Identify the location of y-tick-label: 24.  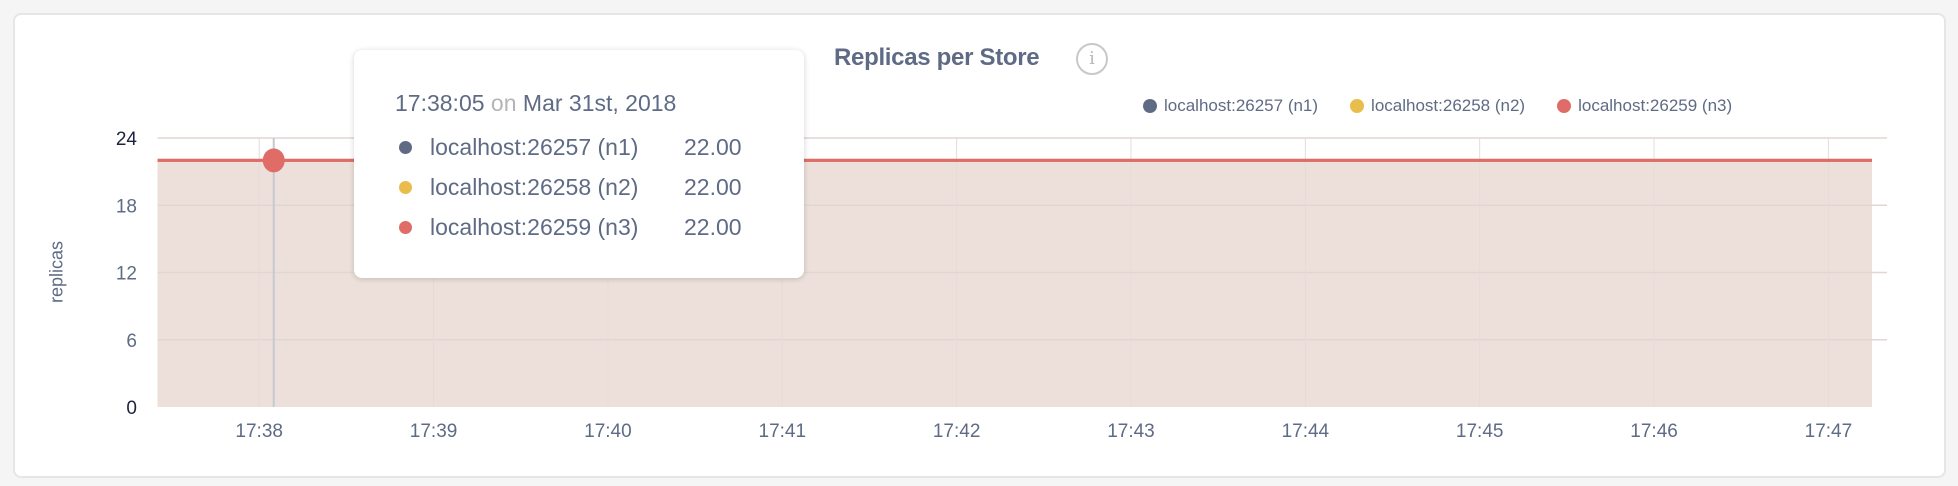
(127, 139).